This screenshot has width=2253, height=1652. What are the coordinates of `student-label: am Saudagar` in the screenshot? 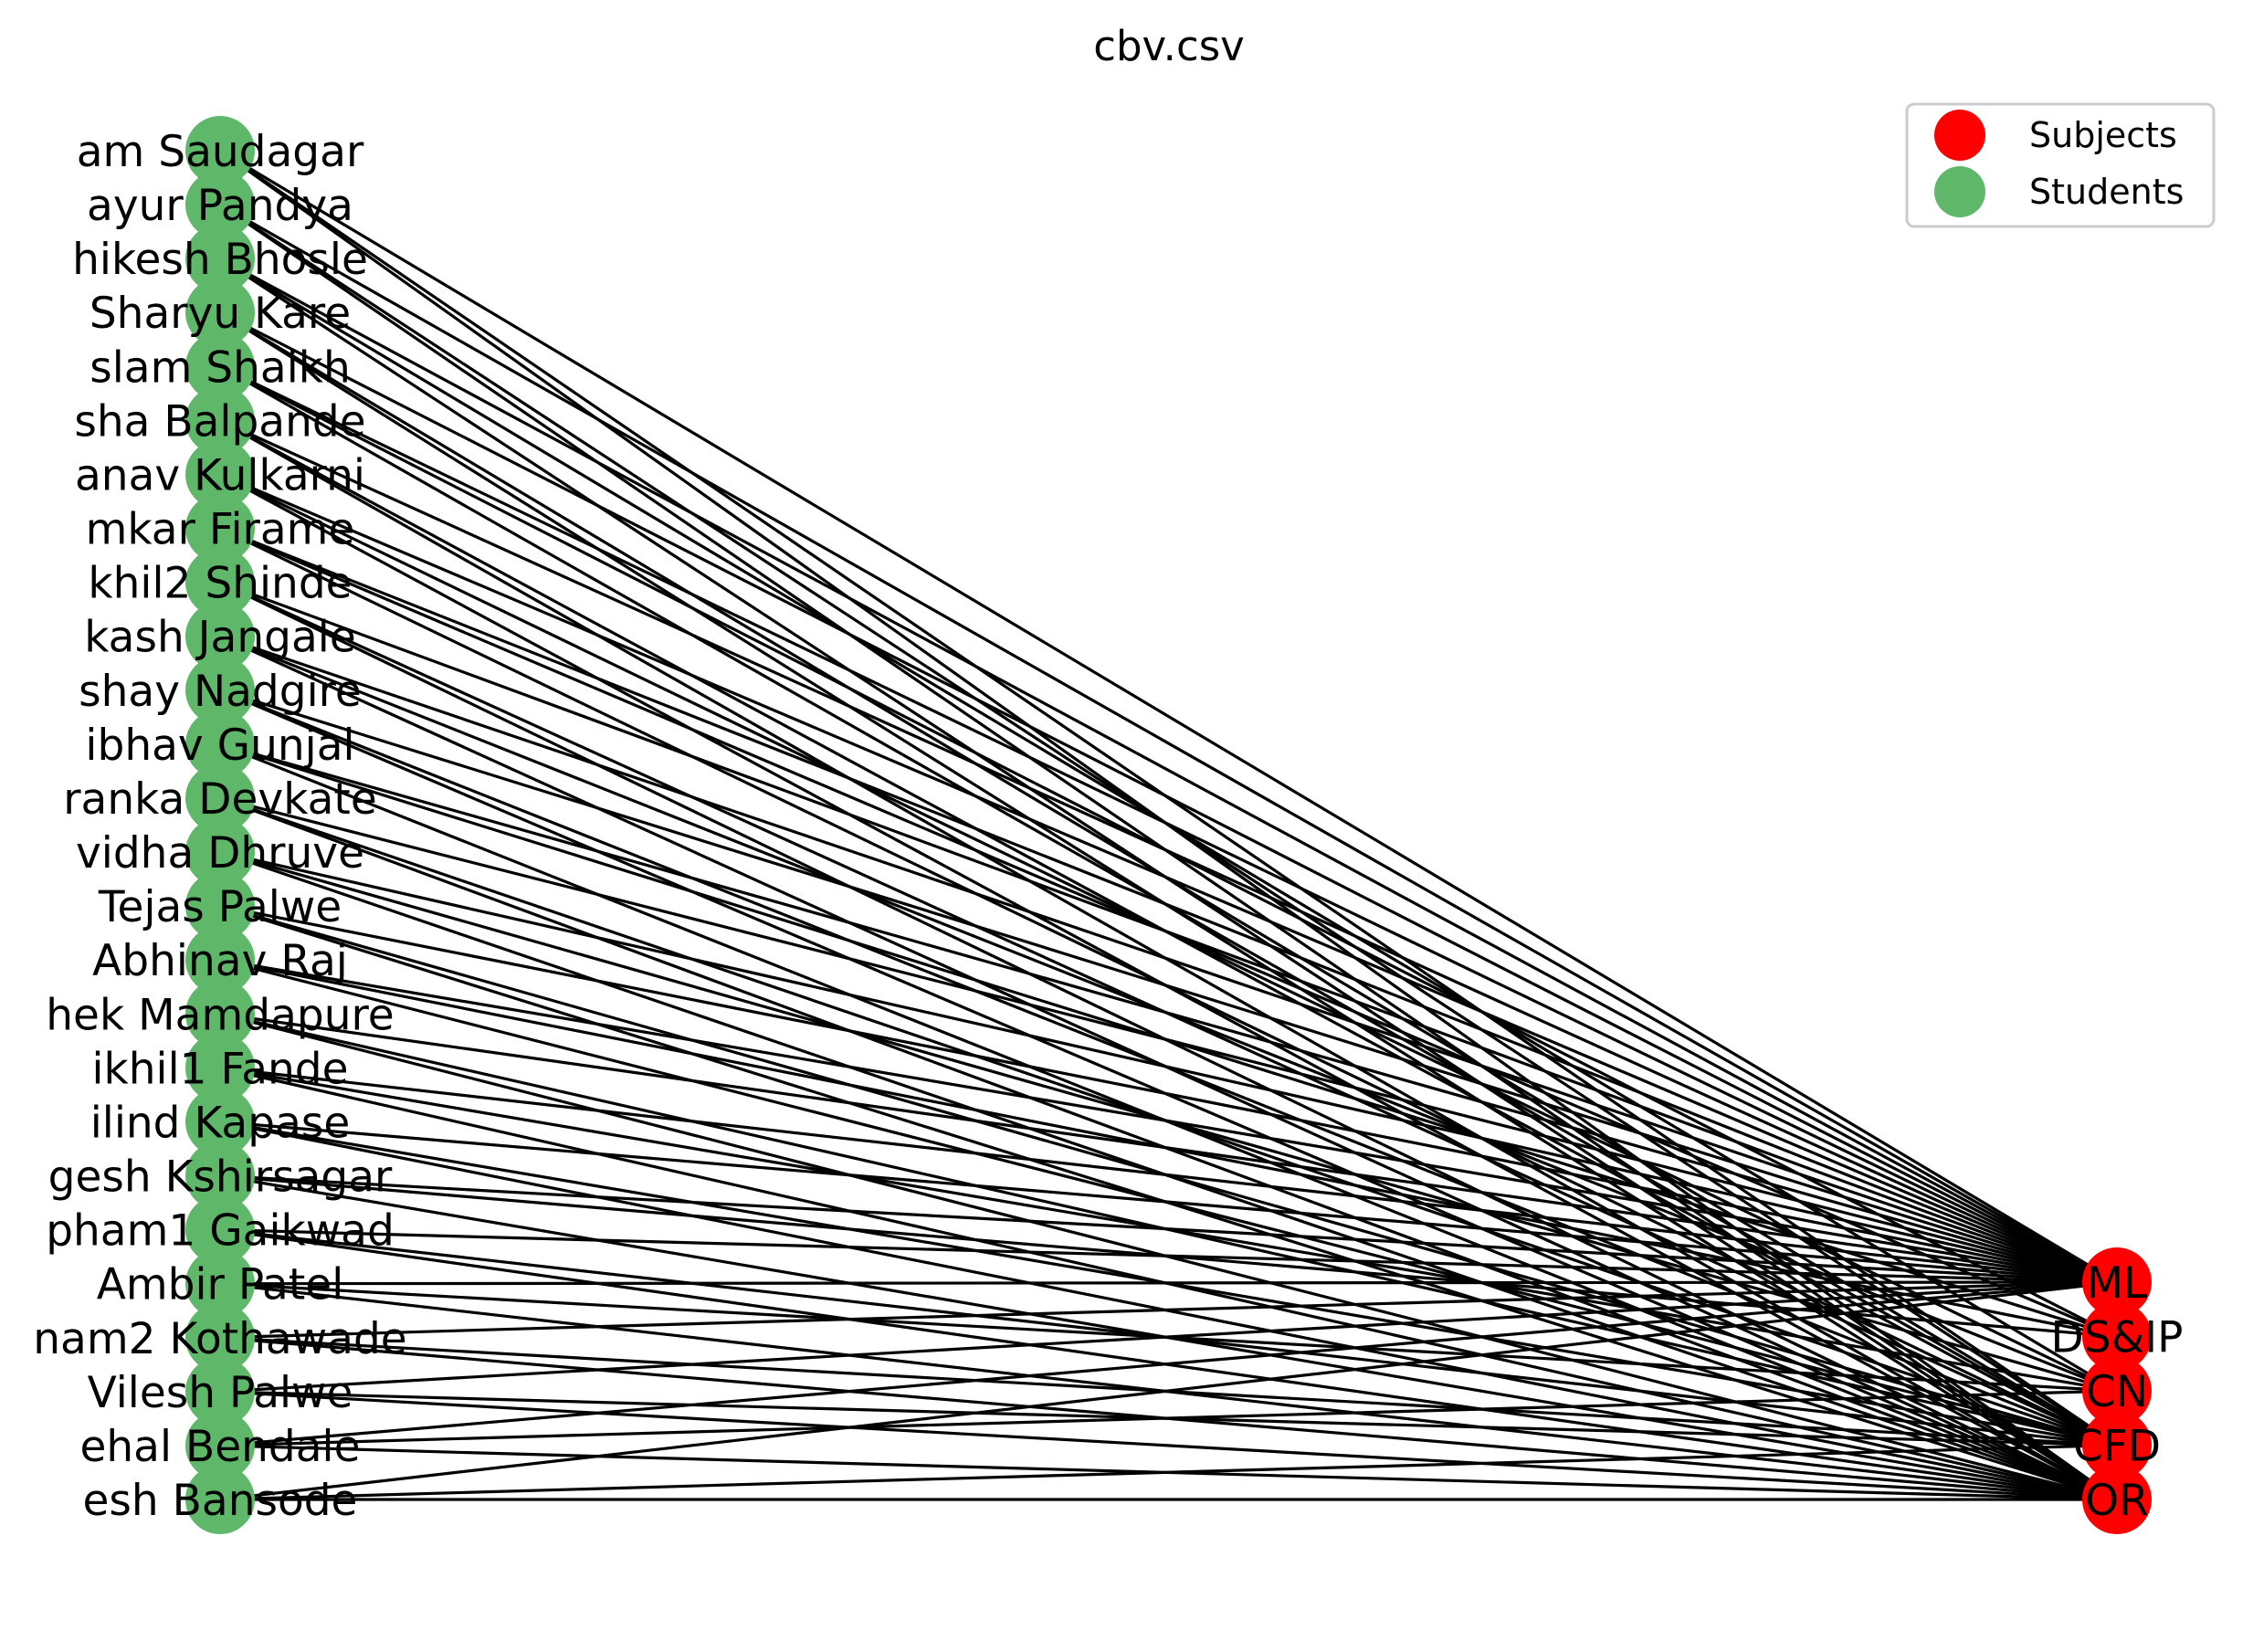 It's located at (220, 152).